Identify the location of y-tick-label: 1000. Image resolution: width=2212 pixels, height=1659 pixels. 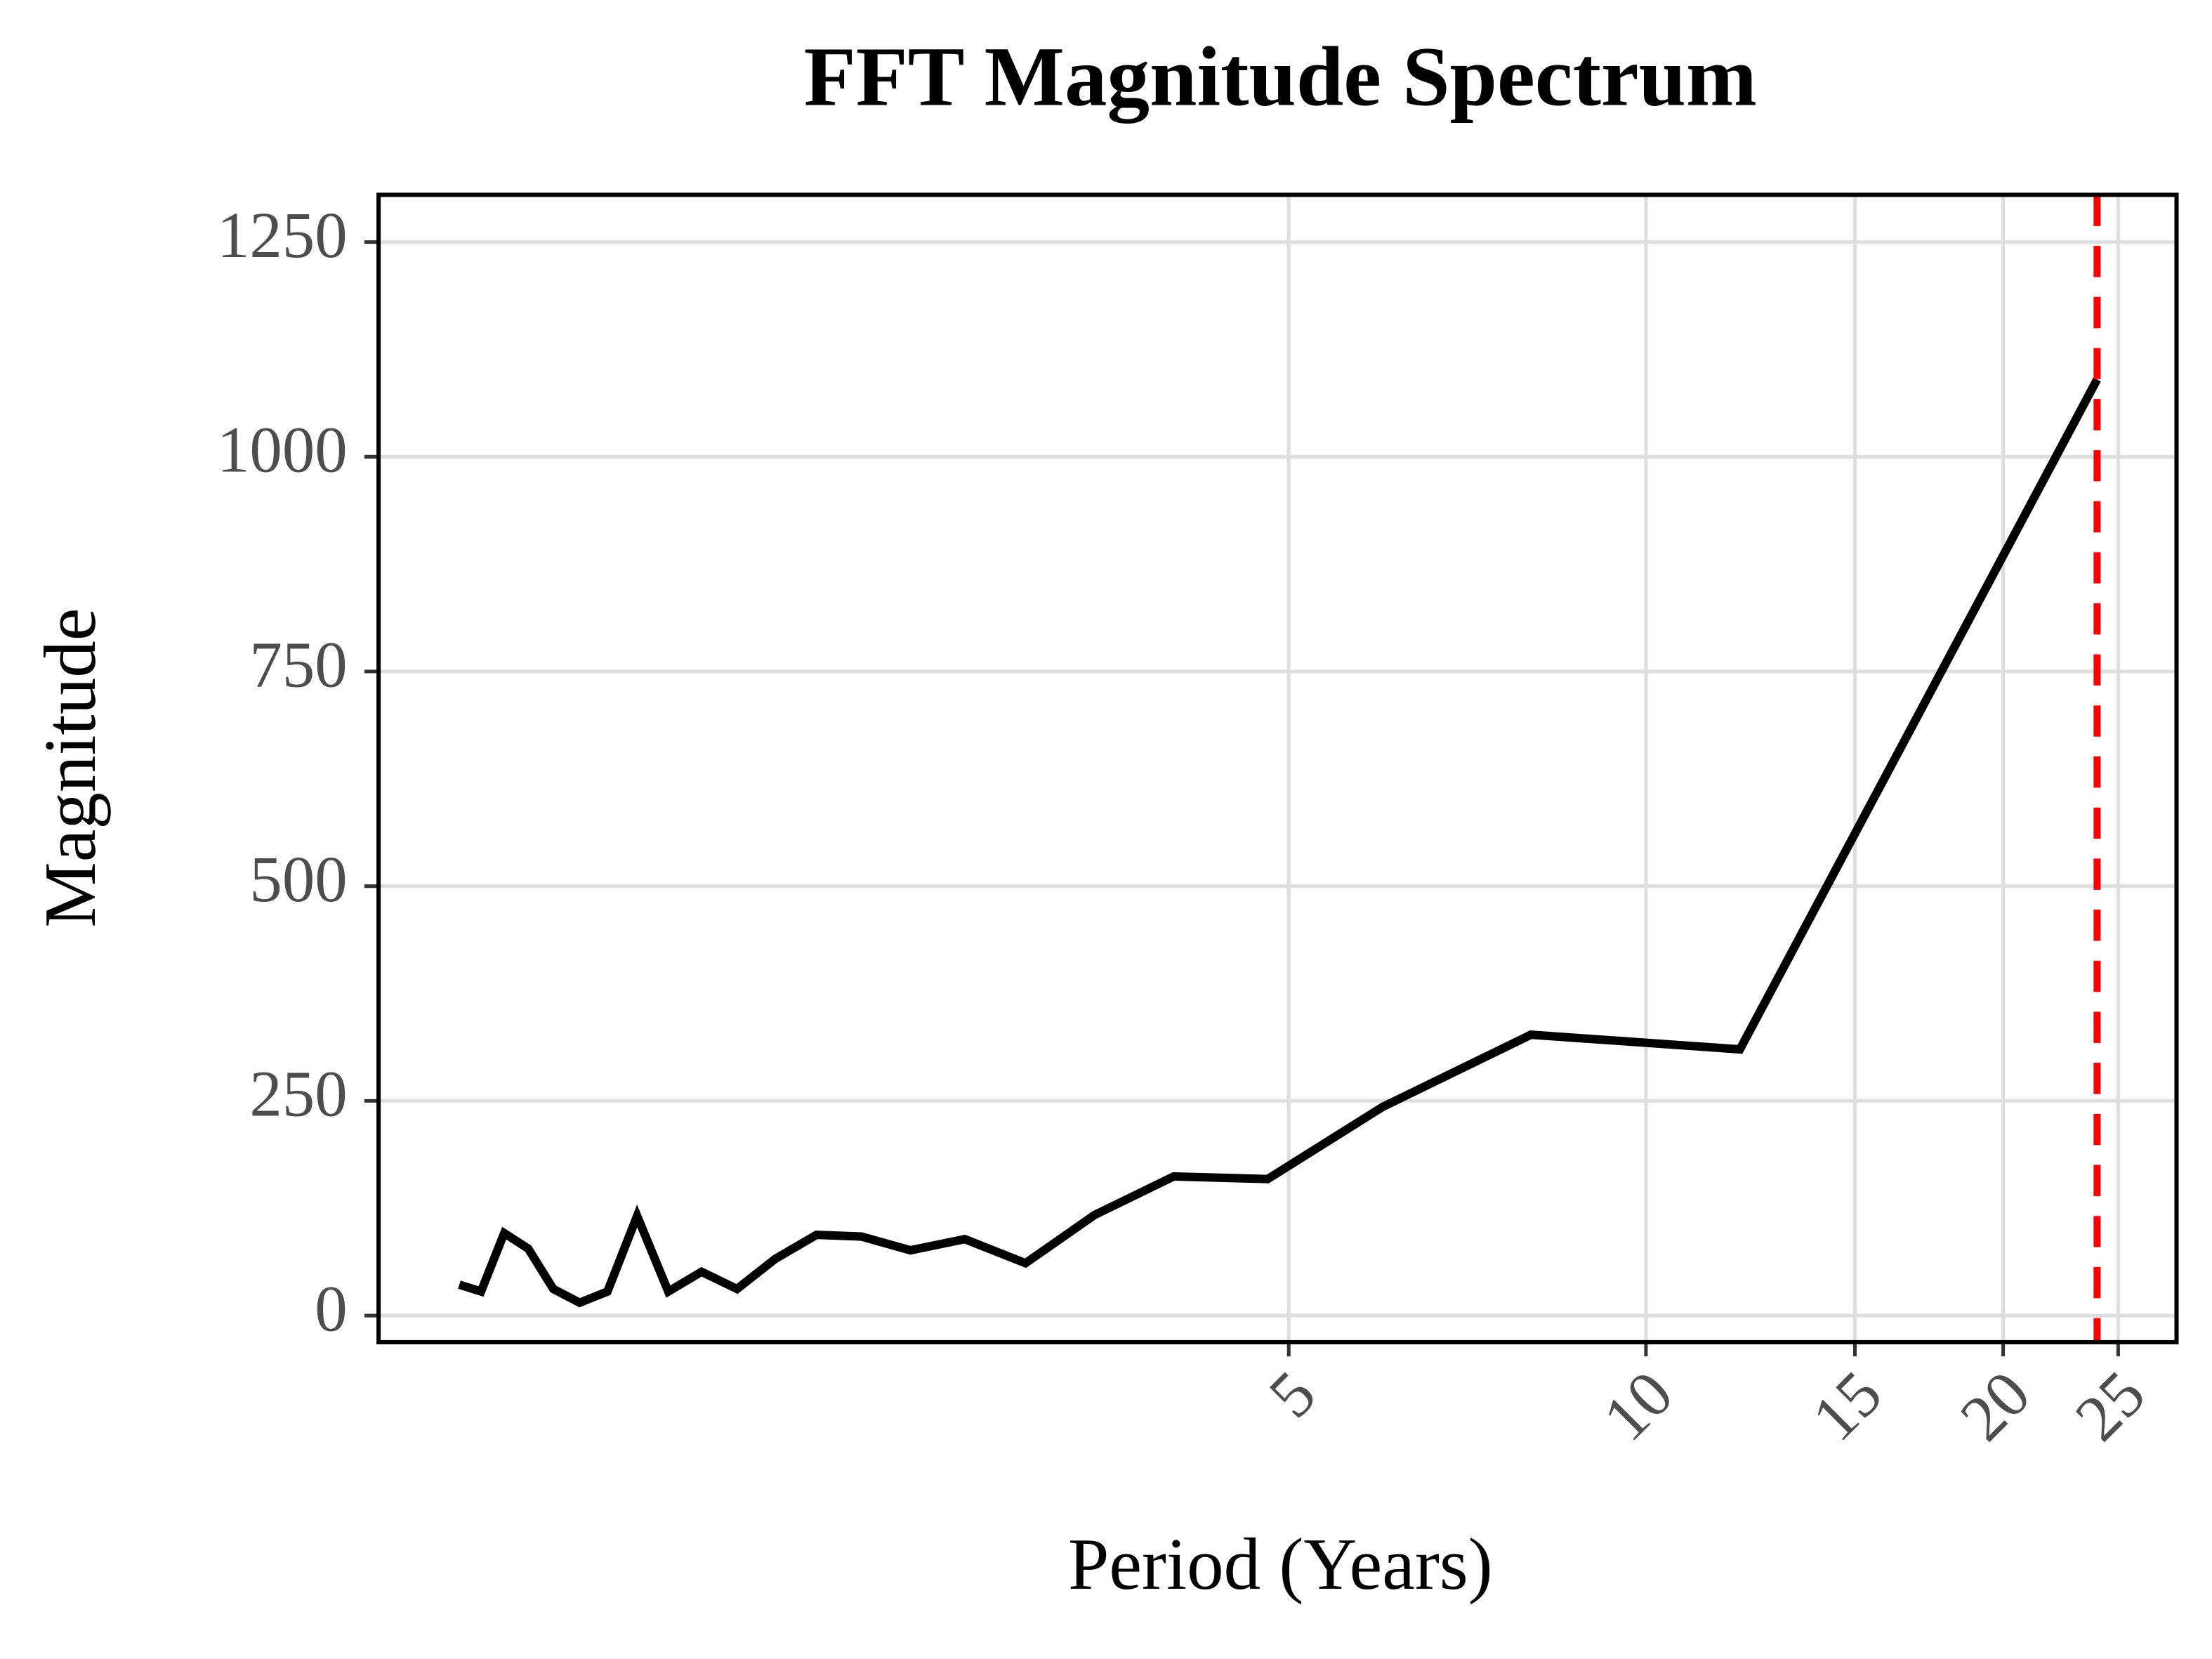
(282, 450).